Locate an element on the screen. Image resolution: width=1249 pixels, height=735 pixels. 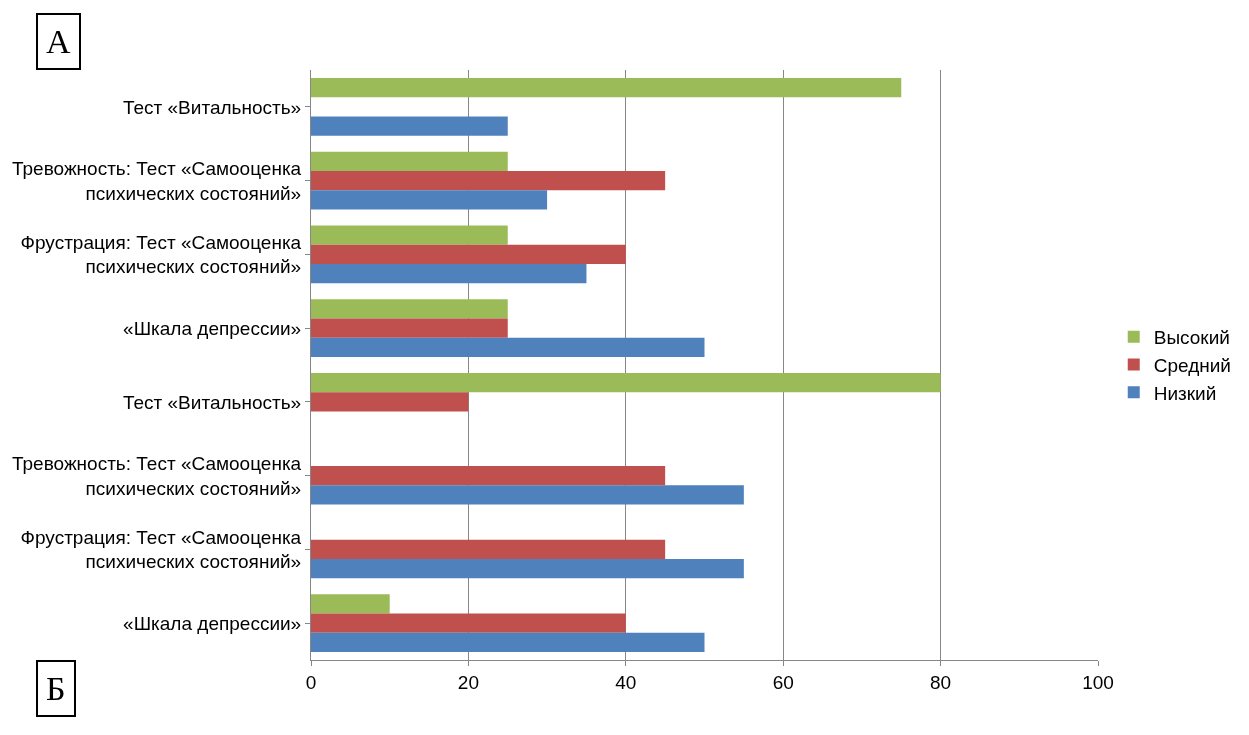
x-tick-label: 60 is located at coordinates (783, 682).